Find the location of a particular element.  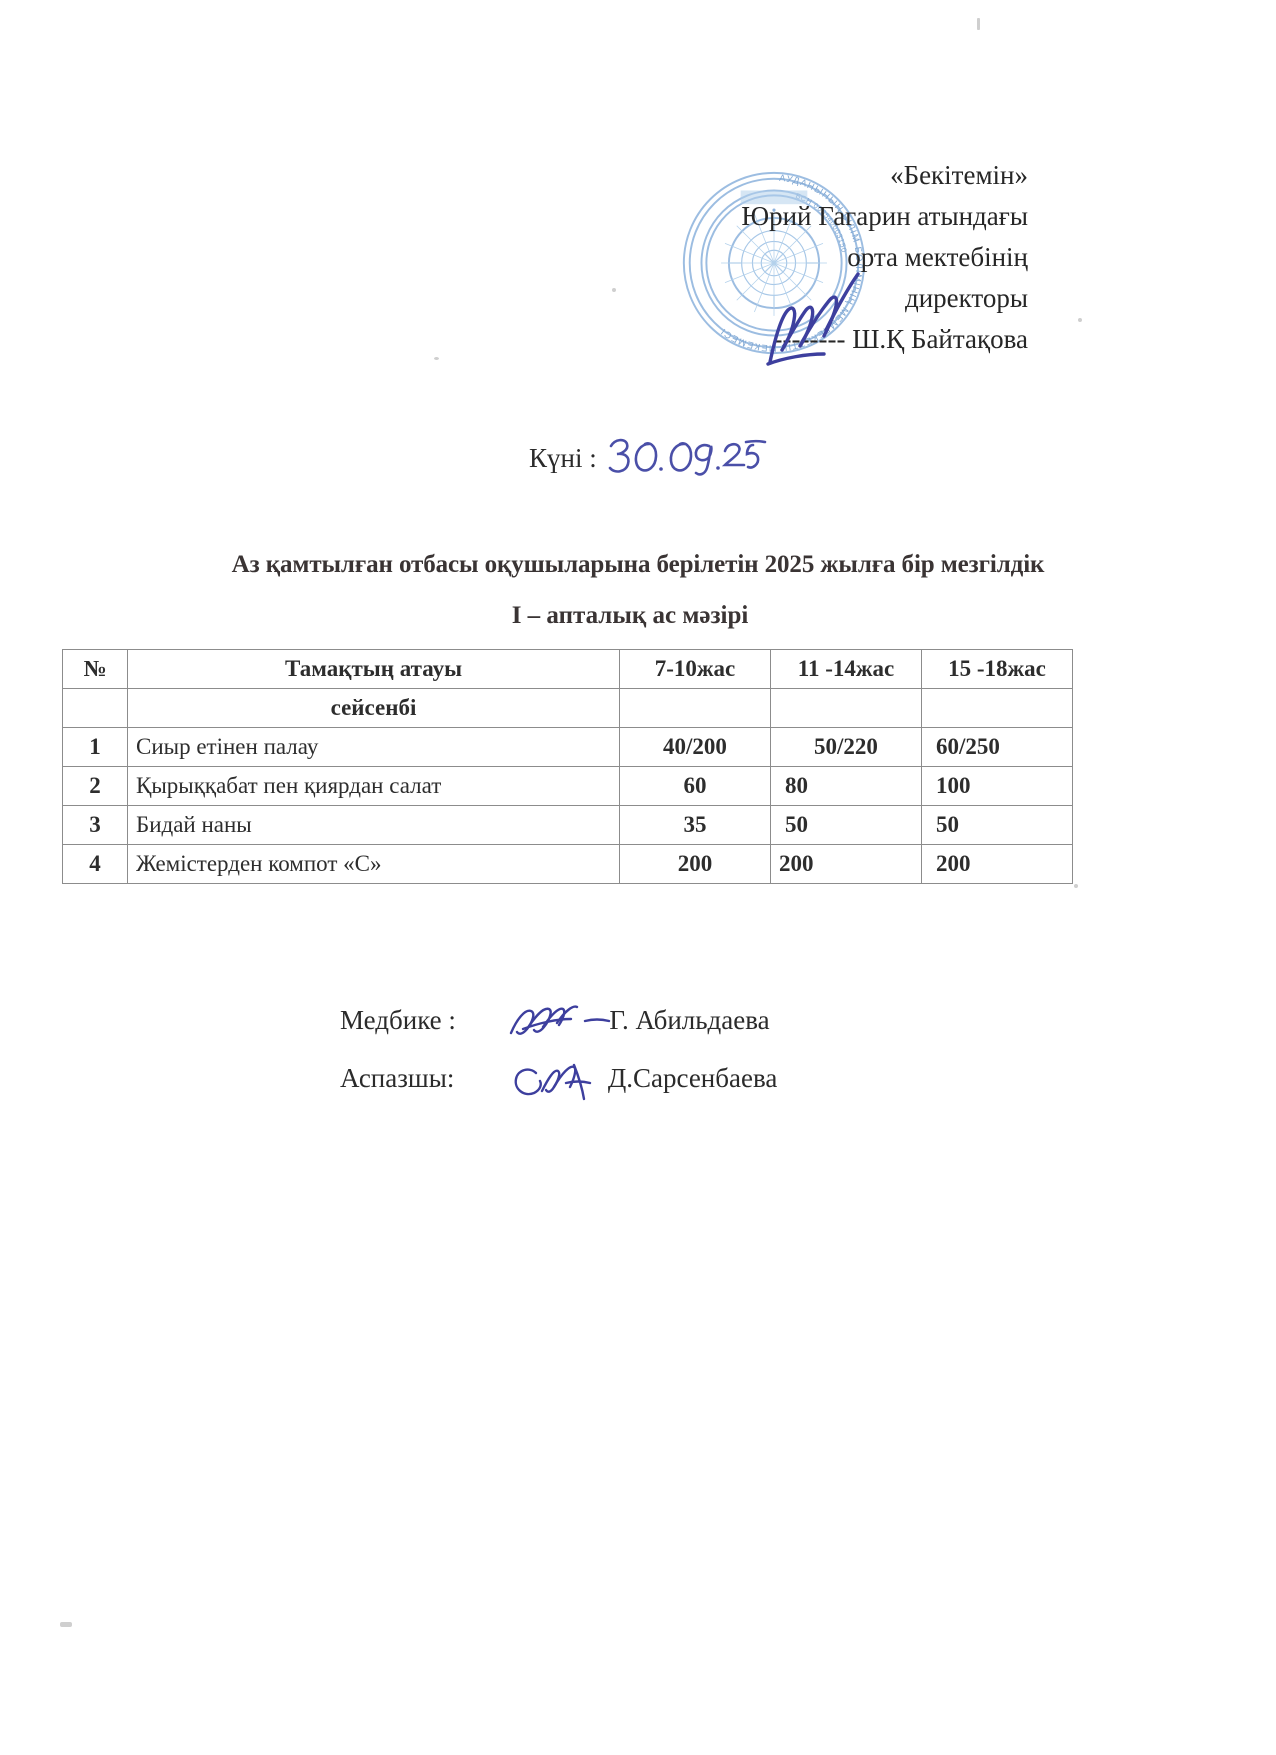

signature-role-nurse: Медбике : is located at coordinates (398, 1020).